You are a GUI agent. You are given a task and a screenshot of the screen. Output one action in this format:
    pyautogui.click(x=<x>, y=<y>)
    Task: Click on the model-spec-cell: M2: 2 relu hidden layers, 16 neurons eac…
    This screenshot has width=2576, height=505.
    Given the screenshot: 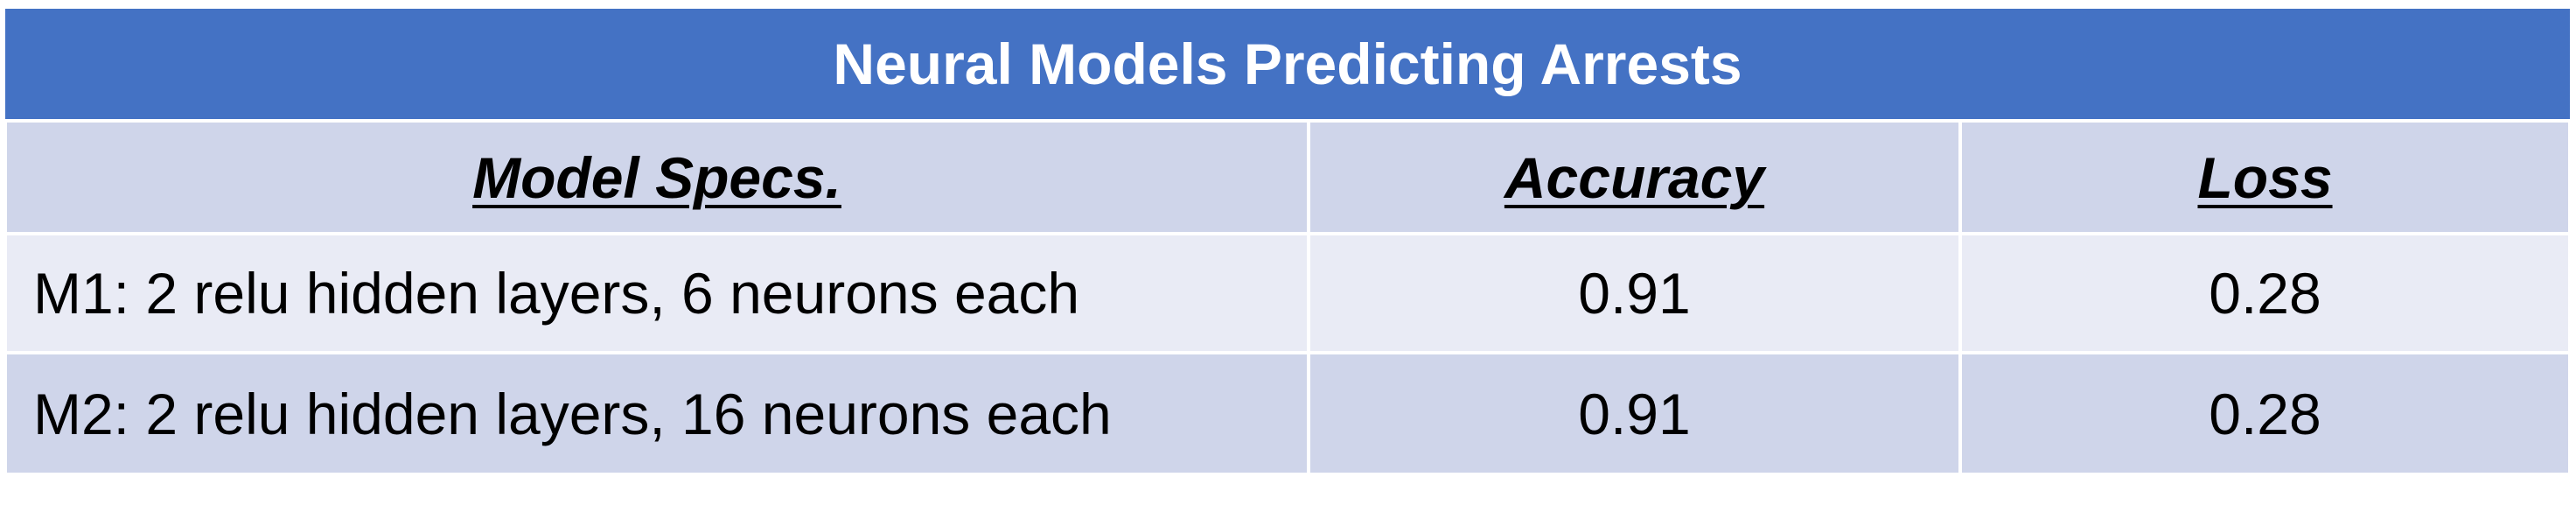 What is the action you would take?
    pyautogui.click(x=656, y=413)
    